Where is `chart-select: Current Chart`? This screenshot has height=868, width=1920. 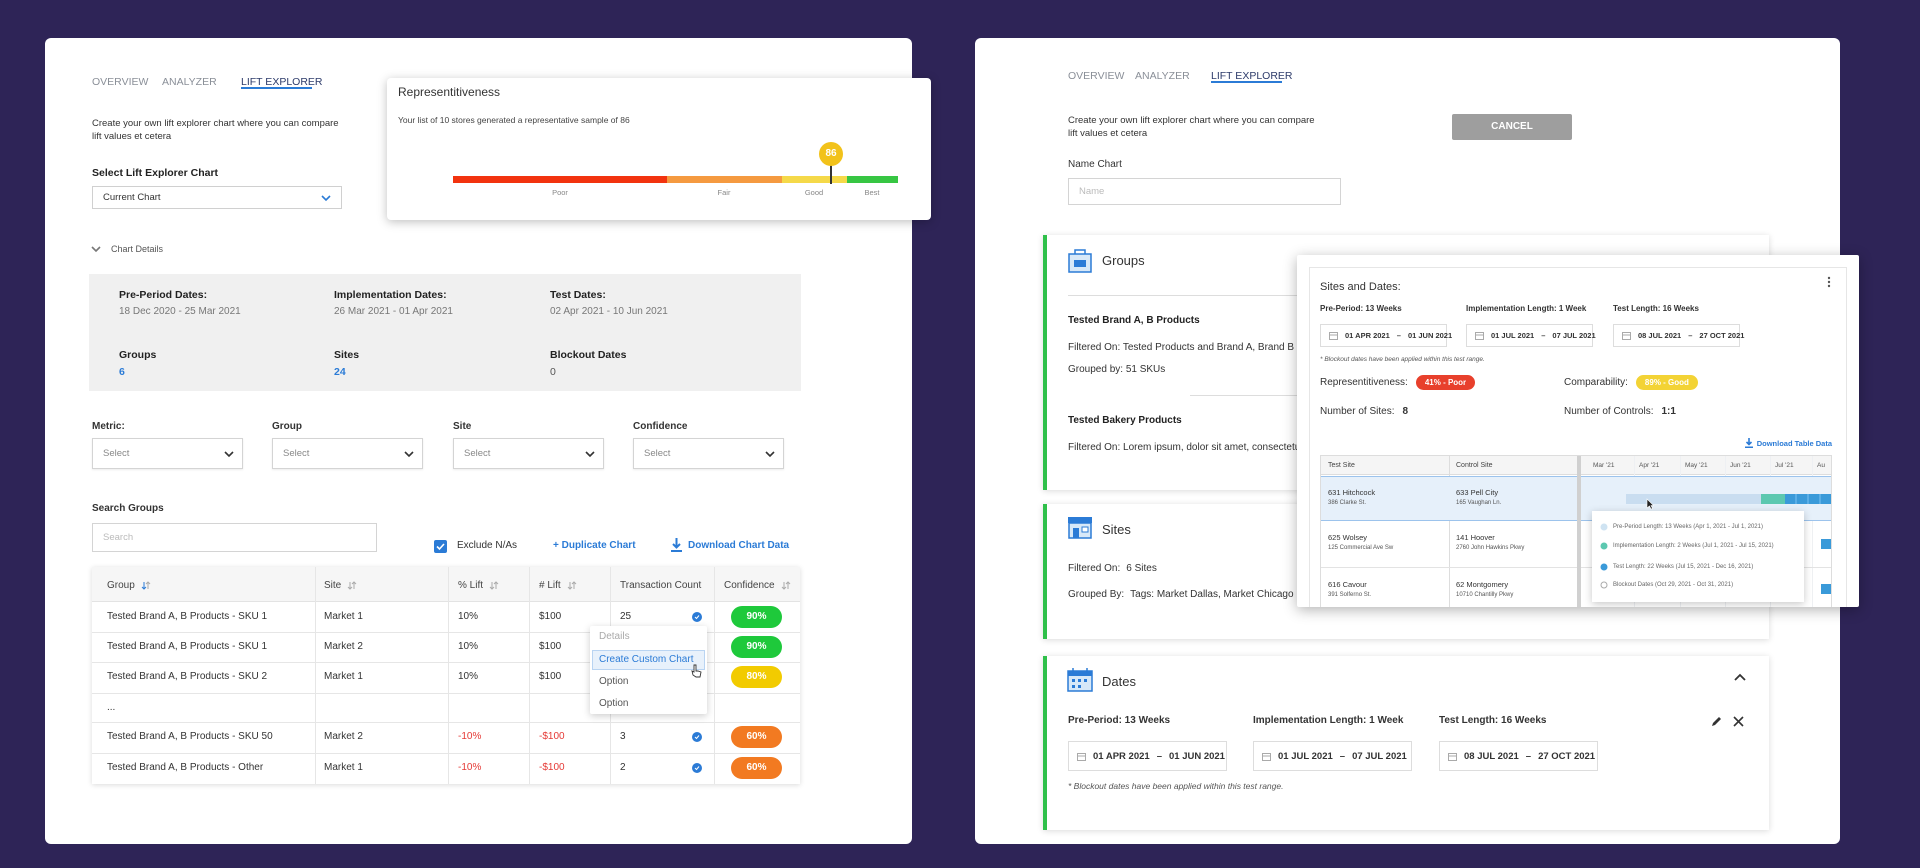 chart-select: Current Chart is located at coordinates (217, 197).